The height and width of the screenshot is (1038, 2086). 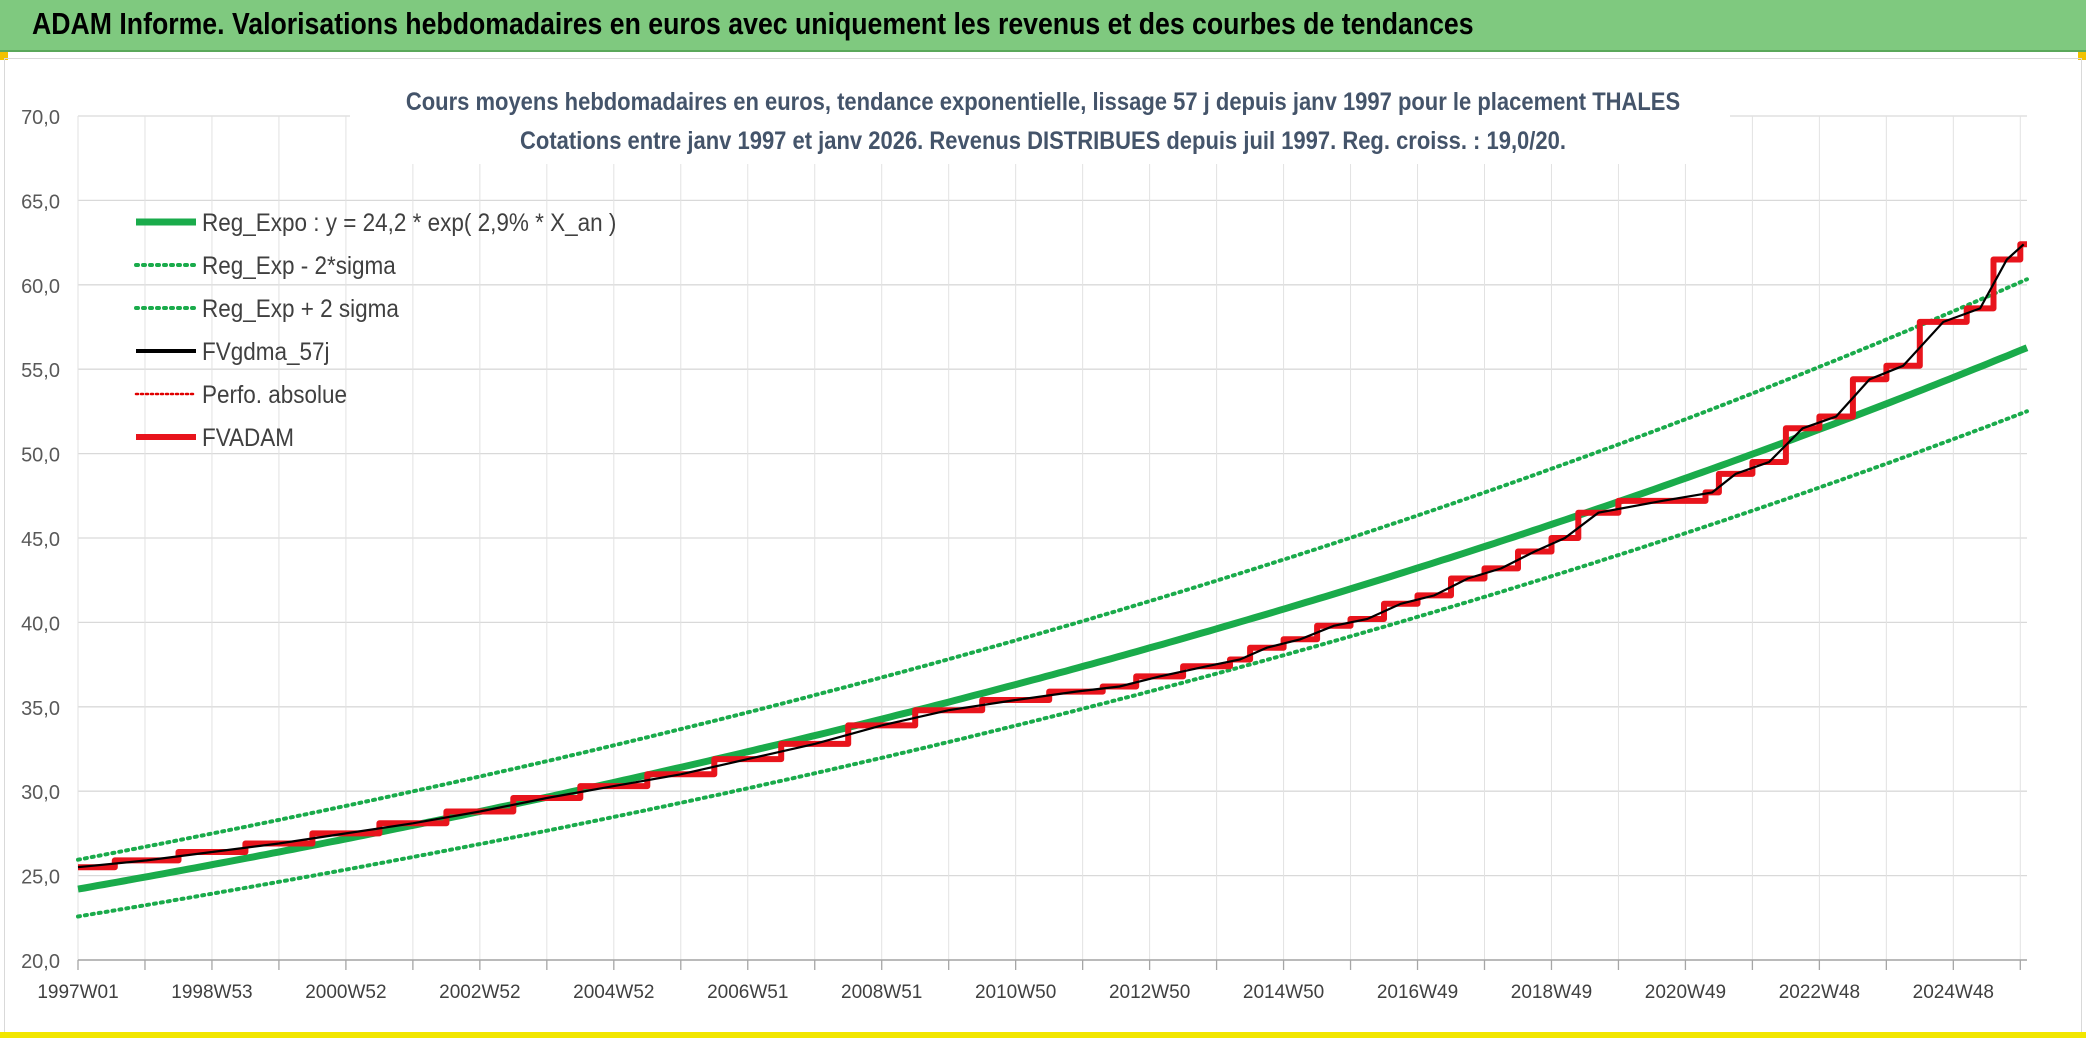 What do you see at coordinates (479, 992) in the screenshot?
I see `x-tick-label: 2002W52` at bounding box center [479, 992].